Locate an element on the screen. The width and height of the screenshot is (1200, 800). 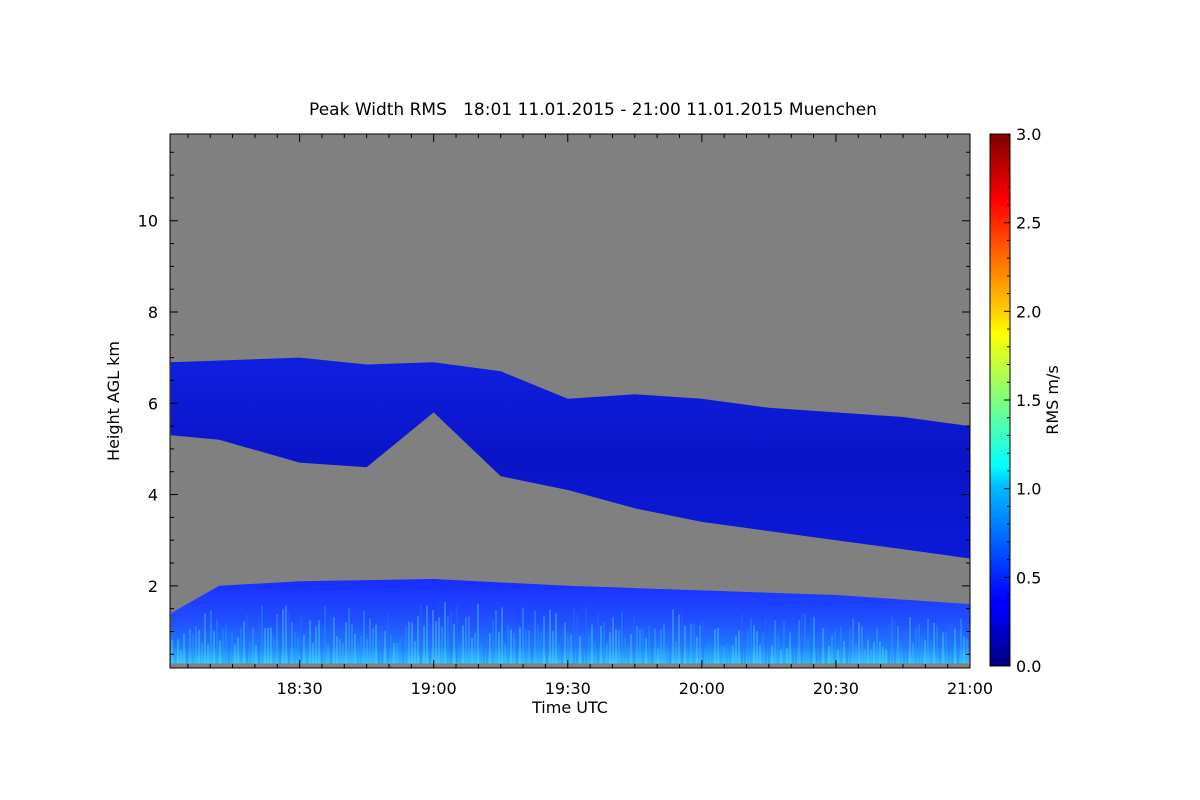
y-tick-label: 2 is located at coordinates (153, 586).